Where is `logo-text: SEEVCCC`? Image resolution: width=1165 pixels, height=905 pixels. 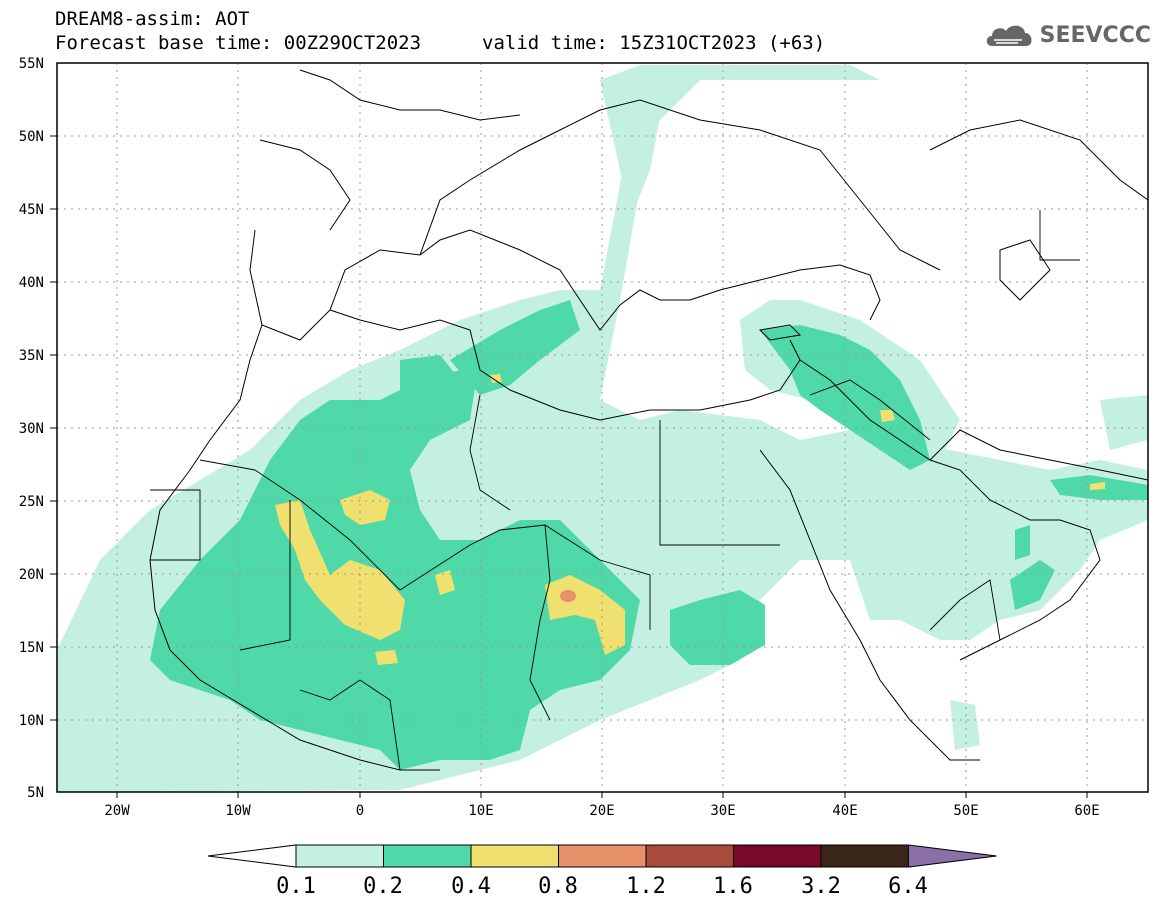
logo-text: SEEVCCC is located at coordinates (1095, 35).